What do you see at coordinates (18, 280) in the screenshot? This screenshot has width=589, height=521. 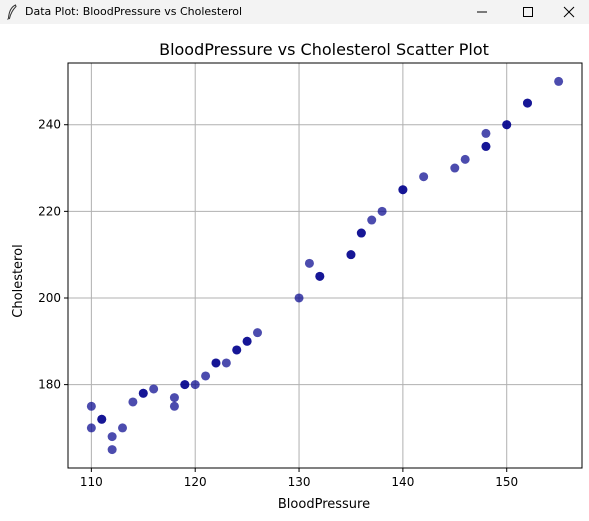 I see `y-axis-label: Cholesterol` at bounding box center [18, 280].